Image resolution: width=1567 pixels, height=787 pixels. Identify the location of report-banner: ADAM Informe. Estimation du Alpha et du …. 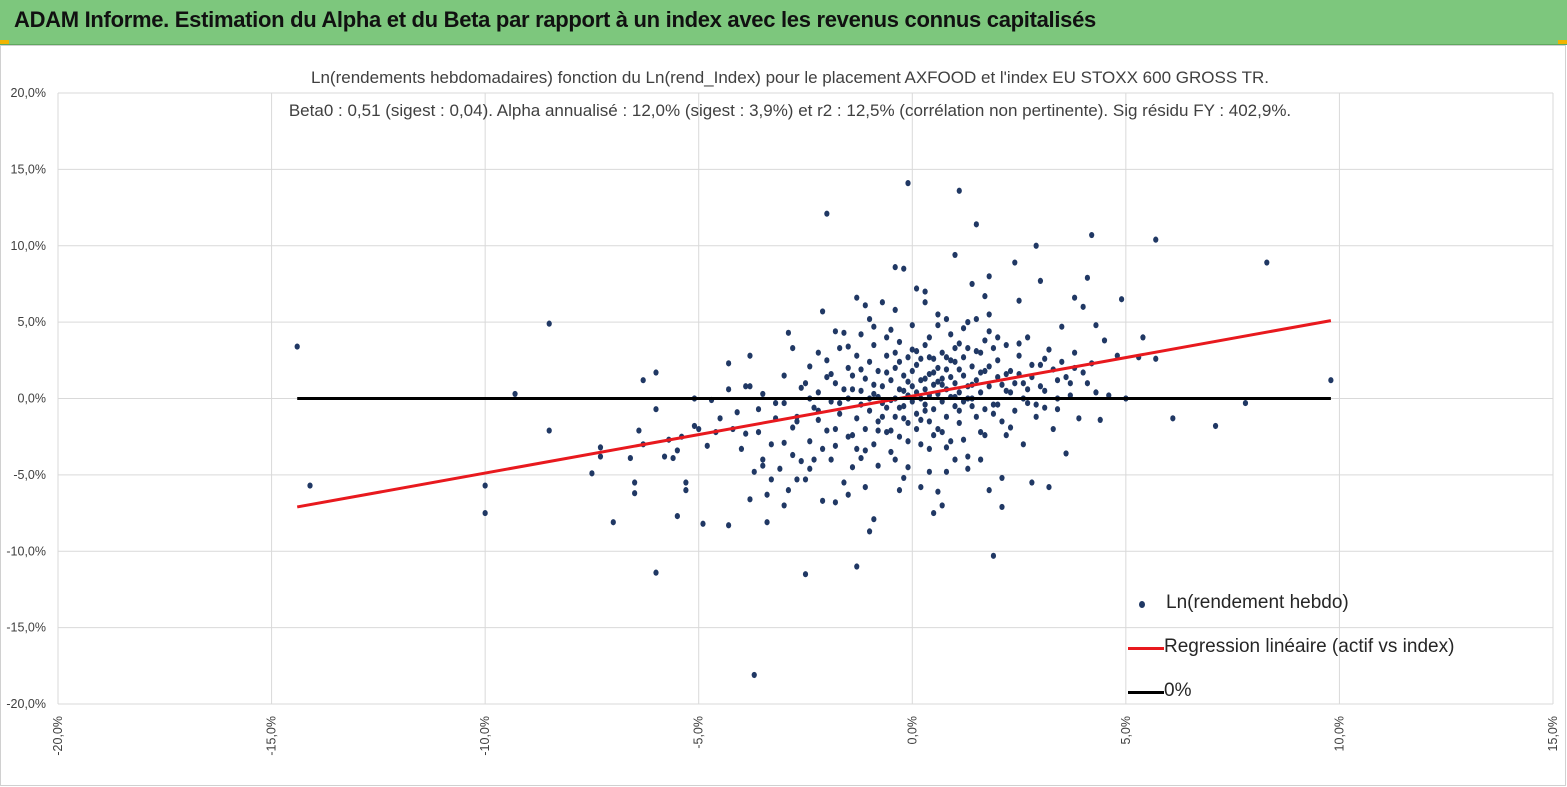
(783, 22).